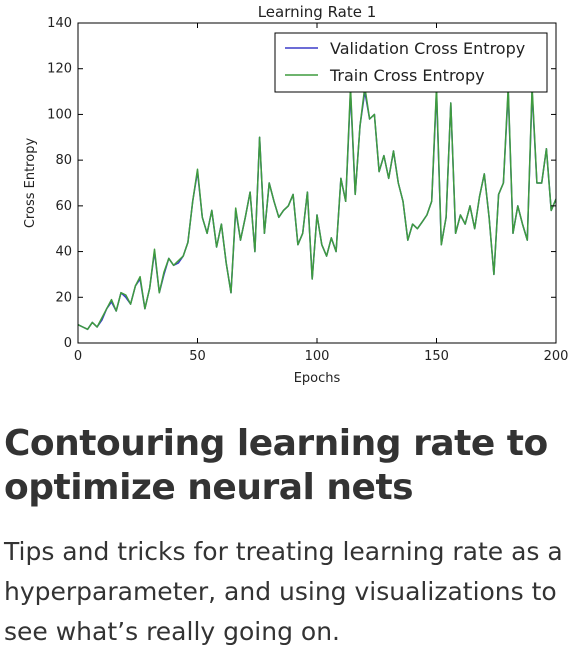 The height and width of the screenshot is (657, 577). Describe the element at coordinates (436, 356) in the screenshot. I see `x-tick-label: 150` at that location.